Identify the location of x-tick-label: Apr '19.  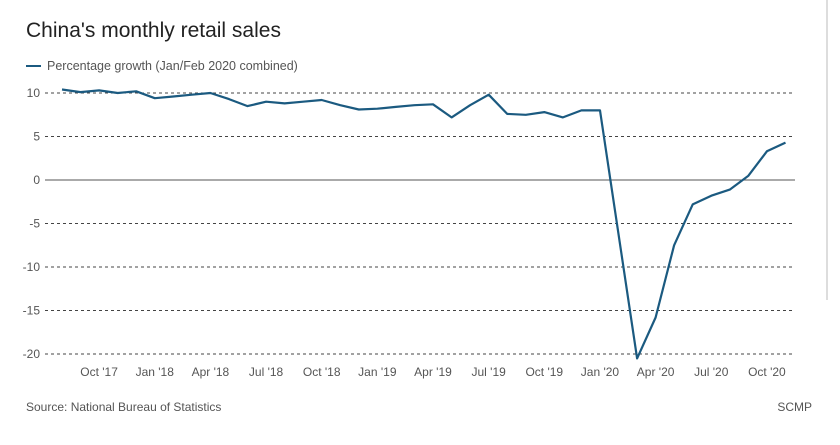
(433, 372).